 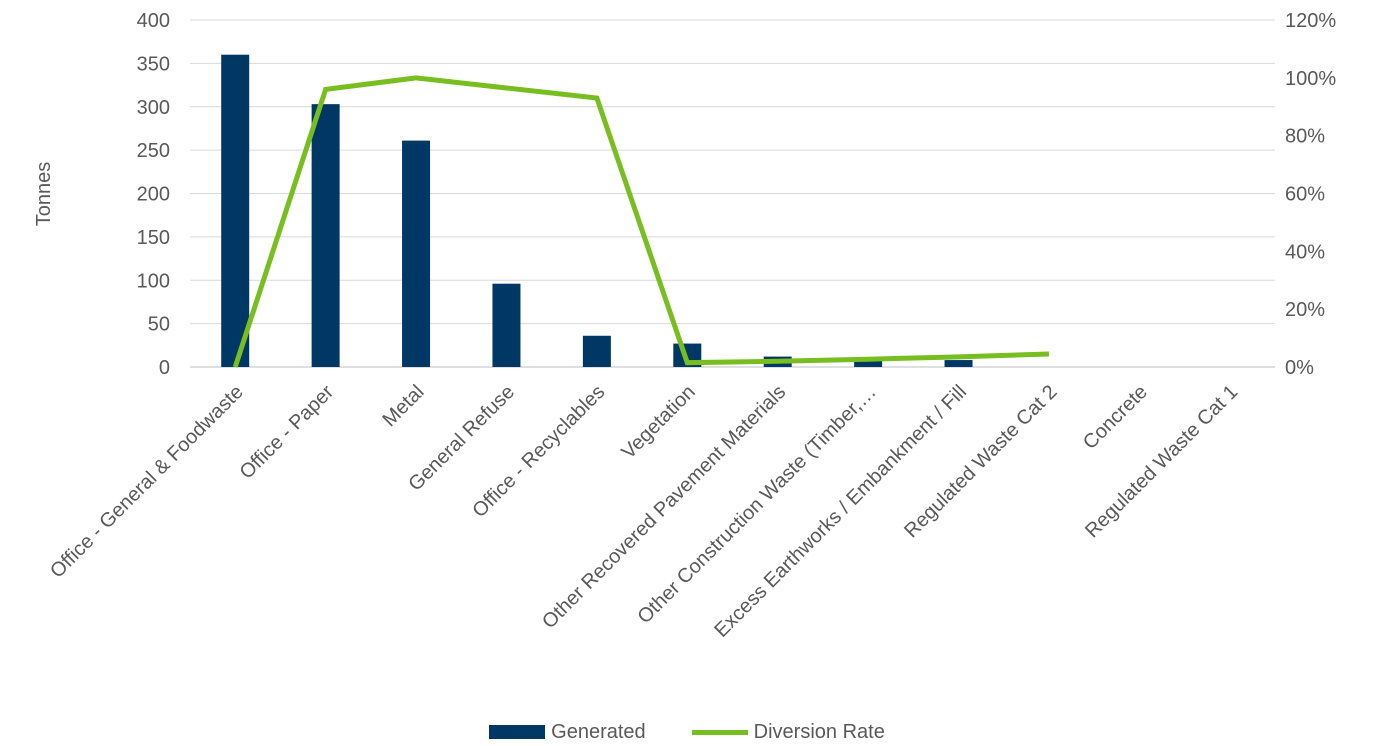 I want to click on legend-label-generated: Generated, so click(x=598, y=731).